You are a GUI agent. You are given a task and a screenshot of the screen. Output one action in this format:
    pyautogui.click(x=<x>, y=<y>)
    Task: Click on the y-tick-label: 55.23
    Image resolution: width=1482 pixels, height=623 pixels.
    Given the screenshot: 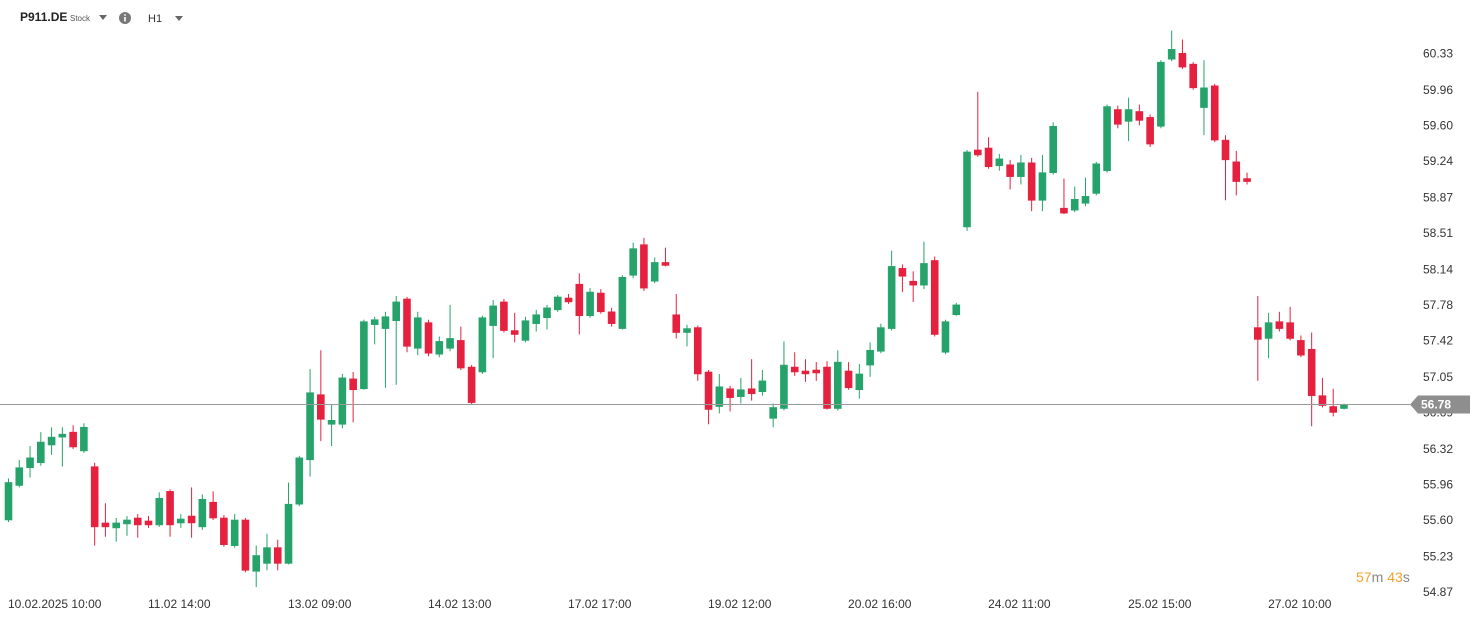 What is the action you would take?
    pyautogui.click(x=1438, y=557)
    